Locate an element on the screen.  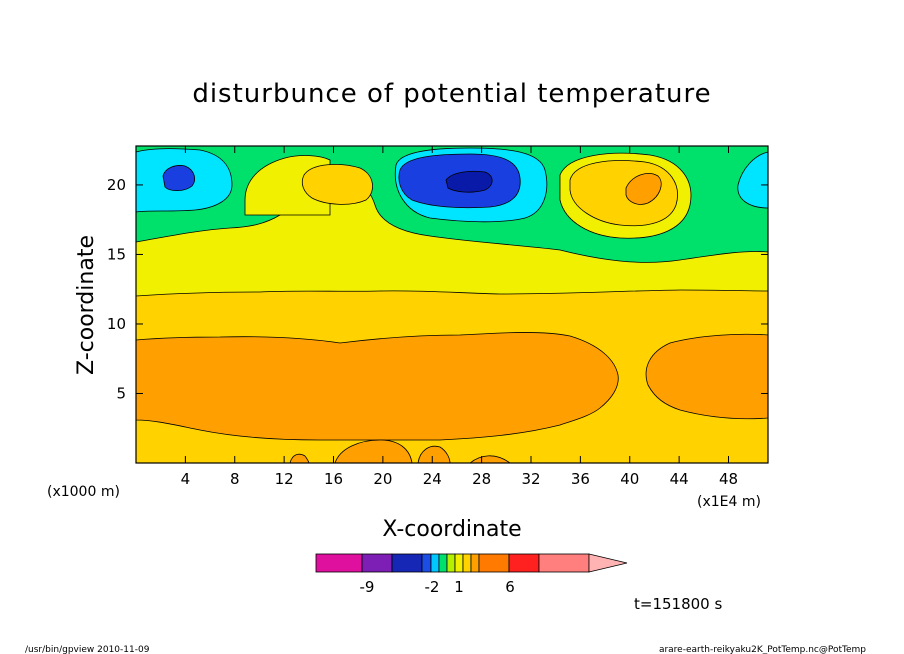
colorbar-tick-label: 1 is located at coordinates (459, 587).